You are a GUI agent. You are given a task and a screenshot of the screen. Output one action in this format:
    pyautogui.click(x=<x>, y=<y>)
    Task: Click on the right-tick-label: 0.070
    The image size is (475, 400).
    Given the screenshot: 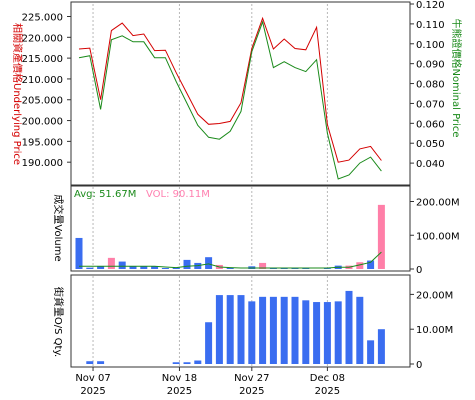 What is the action you would take?
    pyautogui.click(x=430, y=104)
    